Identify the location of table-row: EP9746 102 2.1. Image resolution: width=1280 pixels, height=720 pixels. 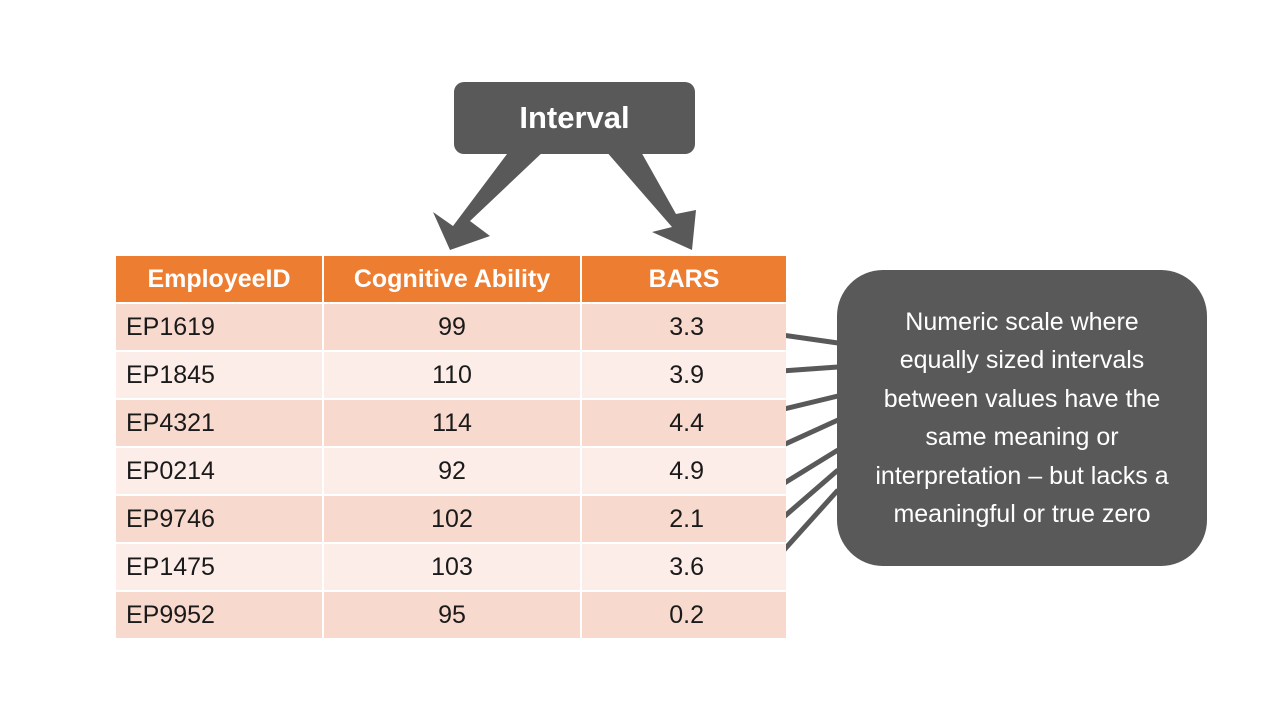
(451, 518).